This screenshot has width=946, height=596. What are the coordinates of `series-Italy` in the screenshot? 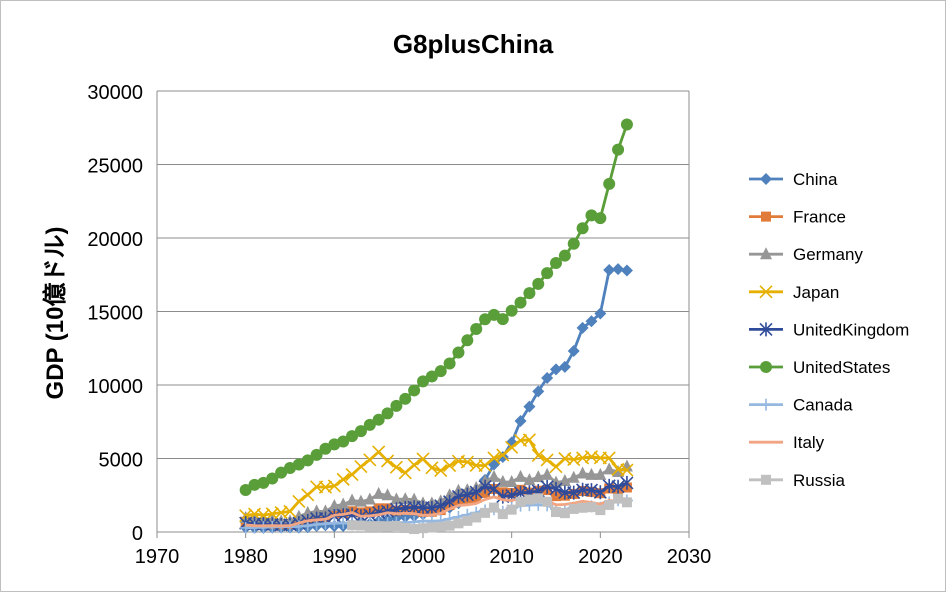 It's located at (436, 511).